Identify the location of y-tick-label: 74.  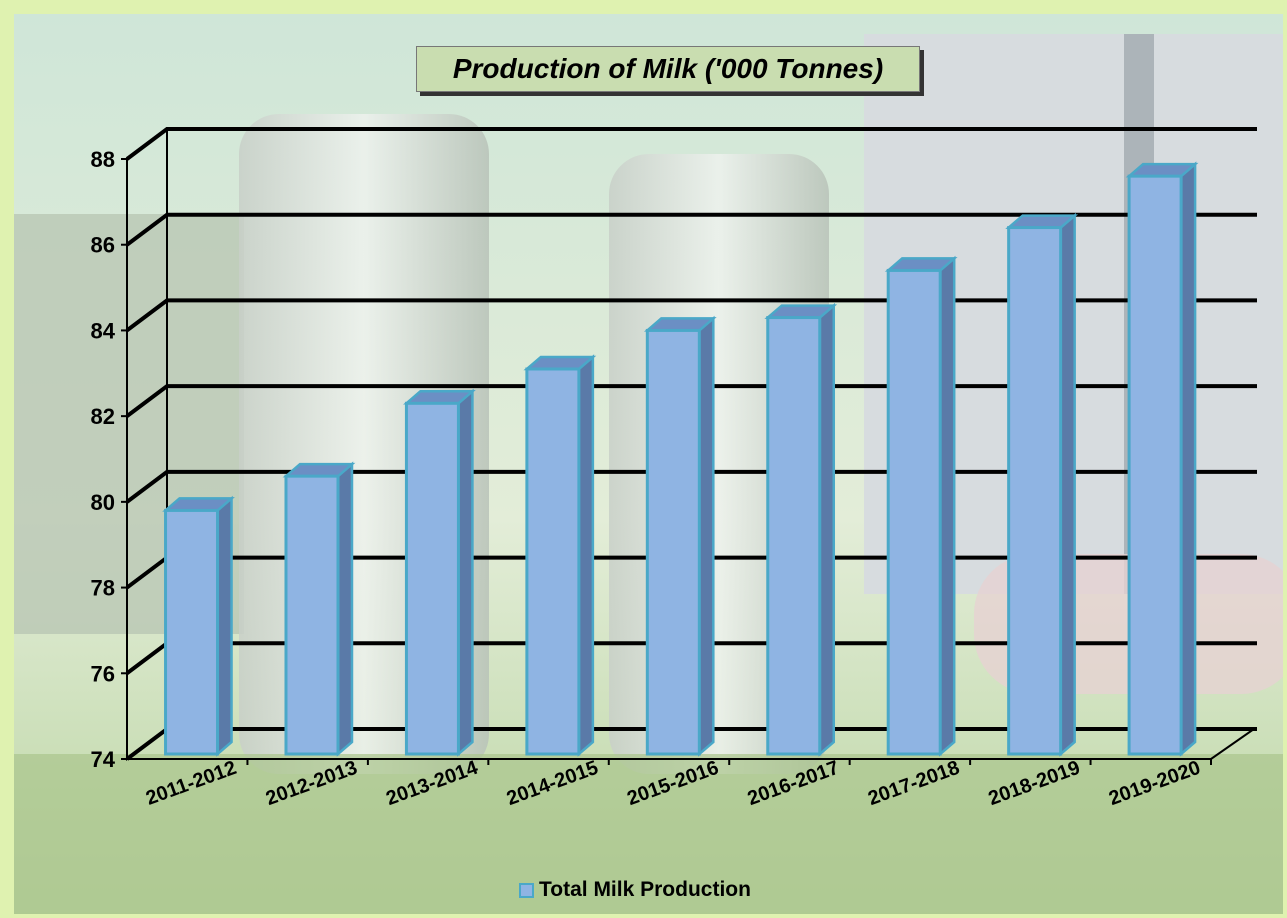
(103, 759).